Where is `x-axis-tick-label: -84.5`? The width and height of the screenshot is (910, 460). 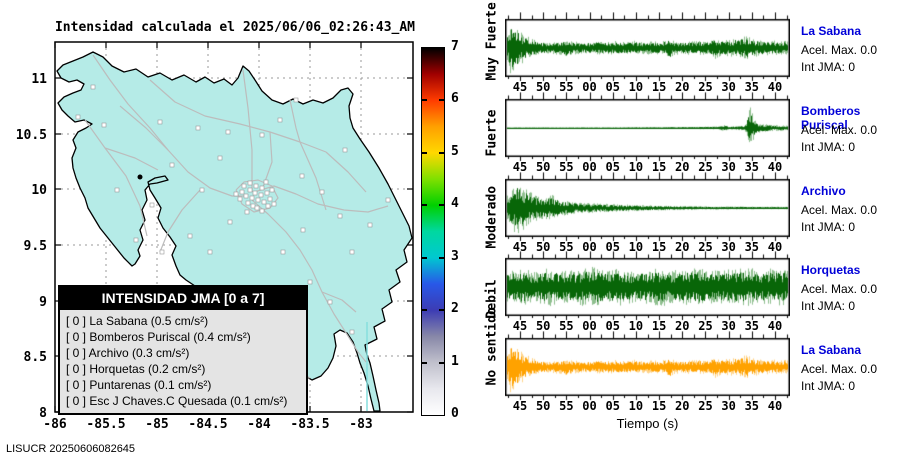
x-axis-tick-label: -84.5 is located at coordinates (207, 424).